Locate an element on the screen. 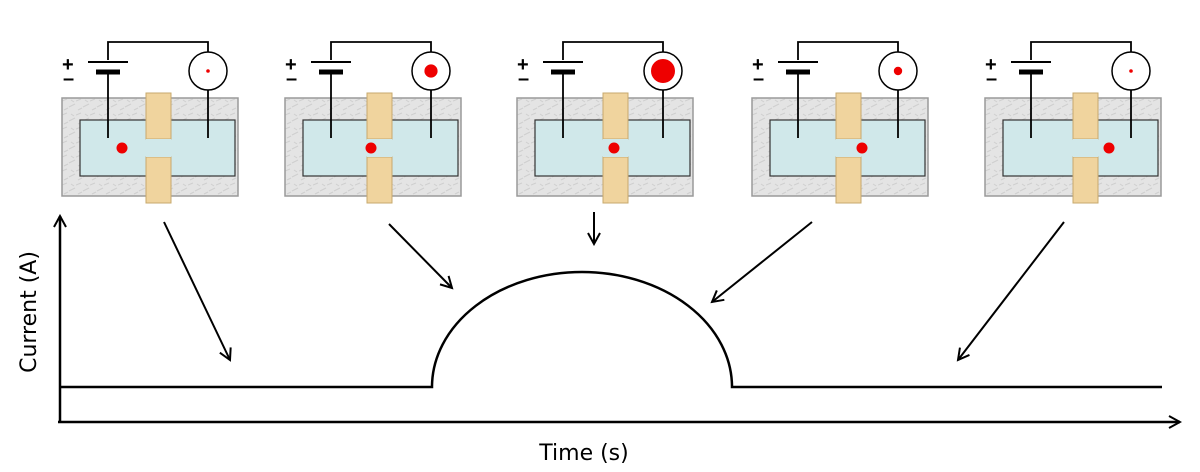 The image size is (1200, 472). stage-panel-particle-in-pore: +– is located at coordinates (605, 122).